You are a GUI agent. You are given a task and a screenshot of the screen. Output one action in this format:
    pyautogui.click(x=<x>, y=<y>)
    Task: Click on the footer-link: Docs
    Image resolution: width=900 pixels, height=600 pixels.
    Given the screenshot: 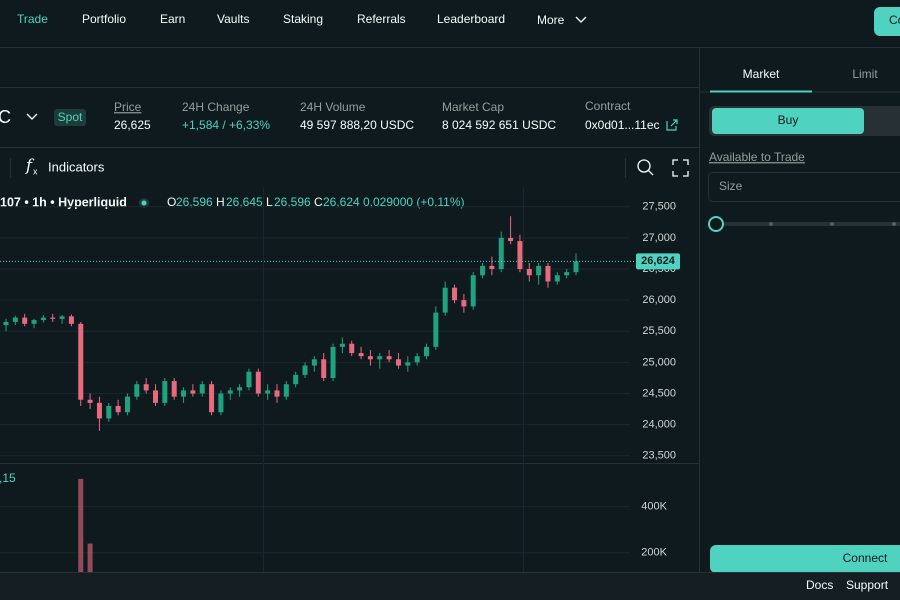 What is the action you would take?
    pyautogui.click(x=819, y=585)
    